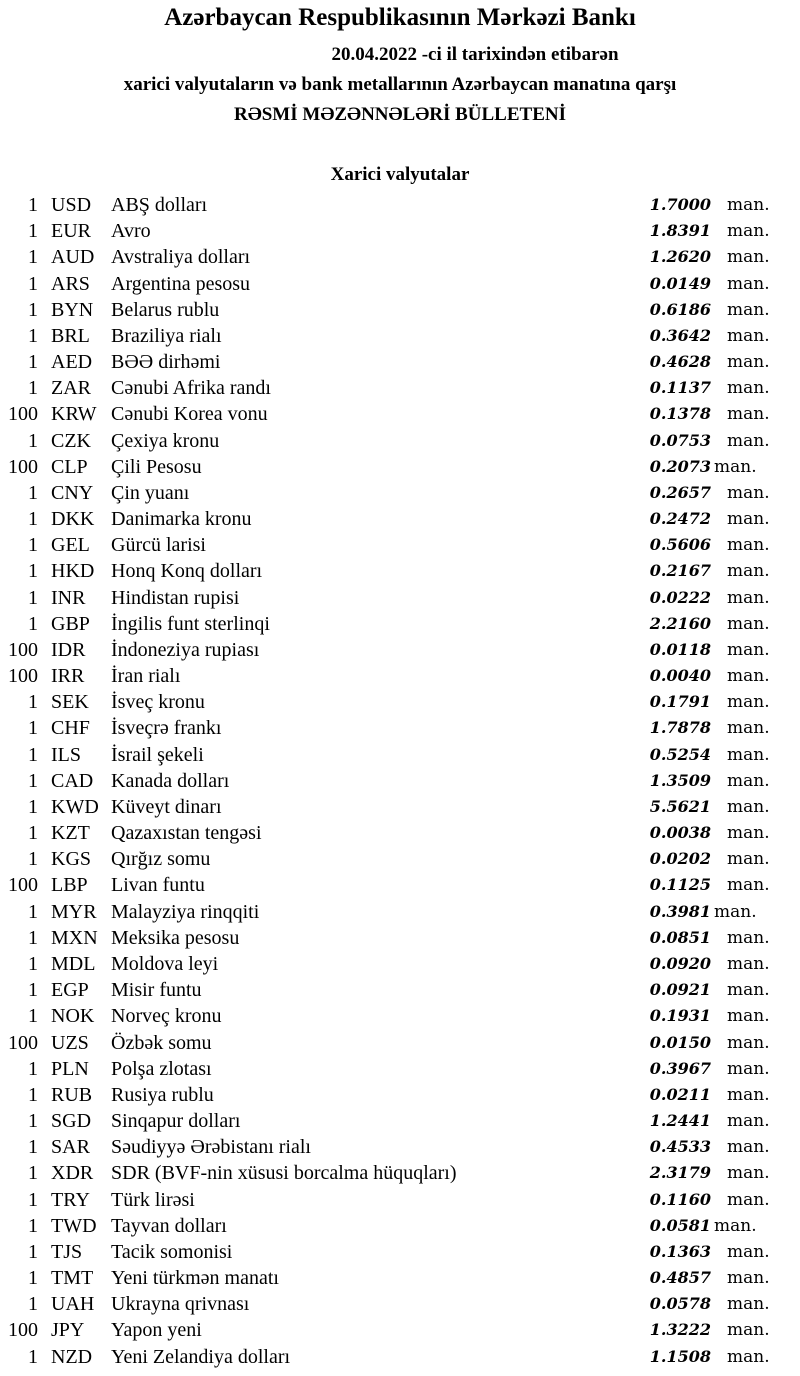  What do you see at coordinates (70, 1042) in the screenshot?
I see `currency-code: UZS` at bounding box center [70, 1042].